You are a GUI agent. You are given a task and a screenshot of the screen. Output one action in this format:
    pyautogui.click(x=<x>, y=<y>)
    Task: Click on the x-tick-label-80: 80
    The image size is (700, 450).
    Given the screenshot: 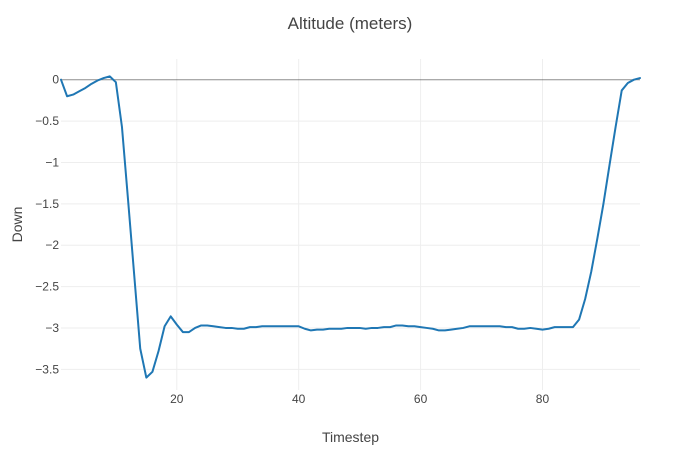 What is the action you would take?
    pyautogui.click(x=543, y=399)
    